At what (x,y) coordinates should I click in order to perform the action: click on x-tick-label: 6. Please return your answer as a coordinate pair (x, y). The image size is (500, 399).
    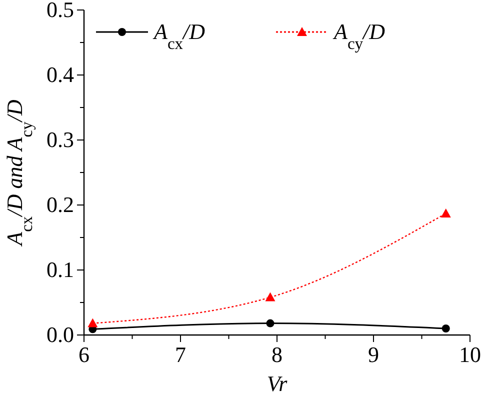
    Looking at the image, I should click on (84, 354).